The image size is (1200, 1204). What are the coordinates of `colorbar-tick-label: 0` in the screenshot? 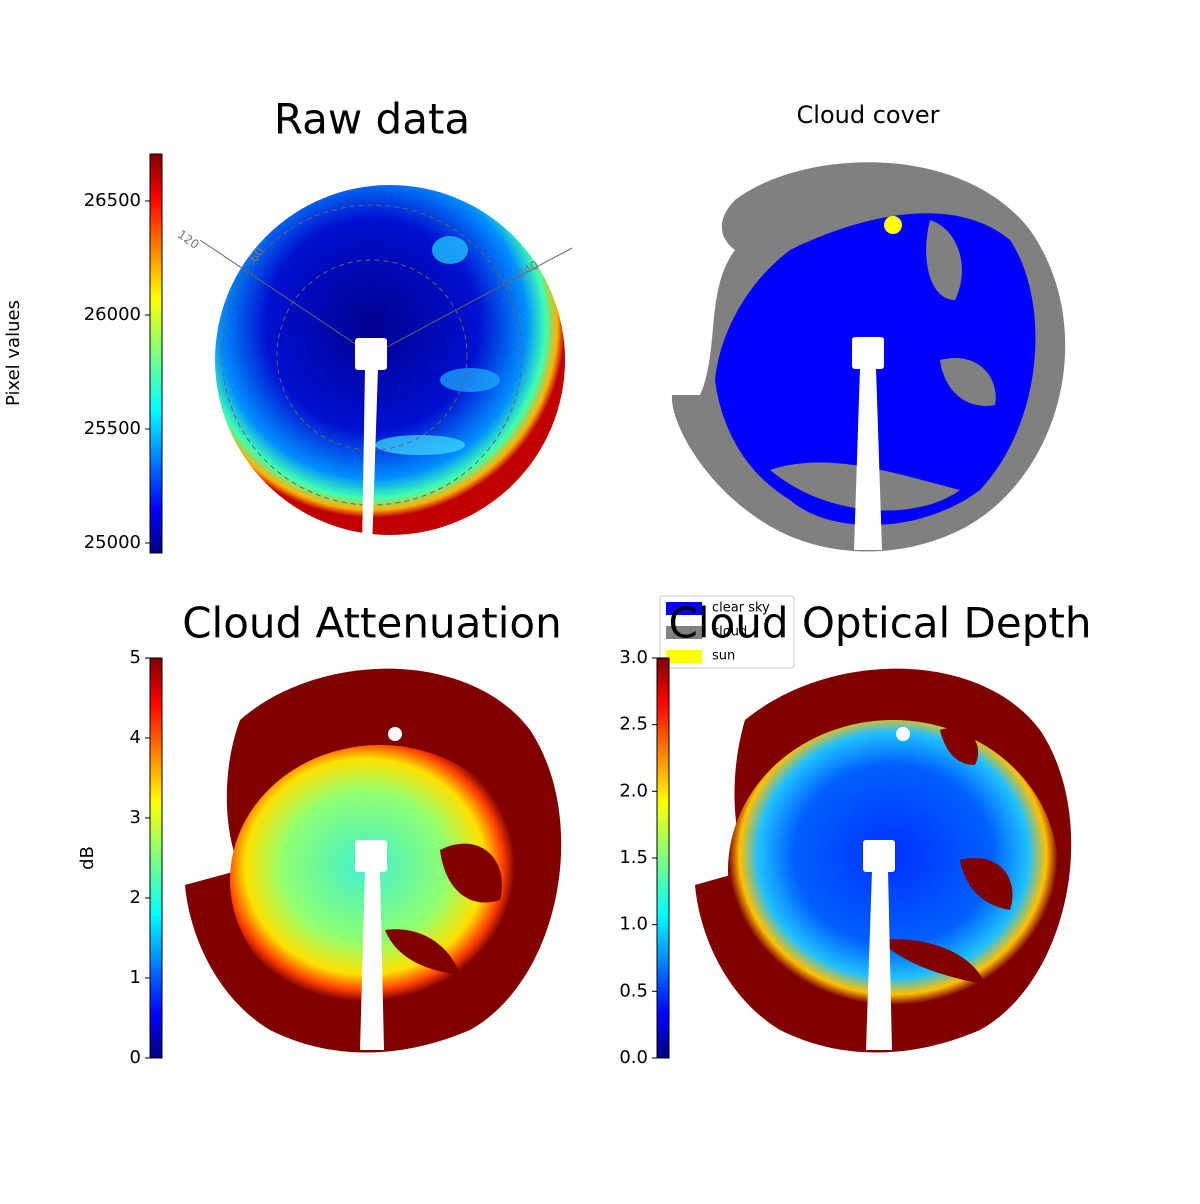 It's located at (135, 1057).